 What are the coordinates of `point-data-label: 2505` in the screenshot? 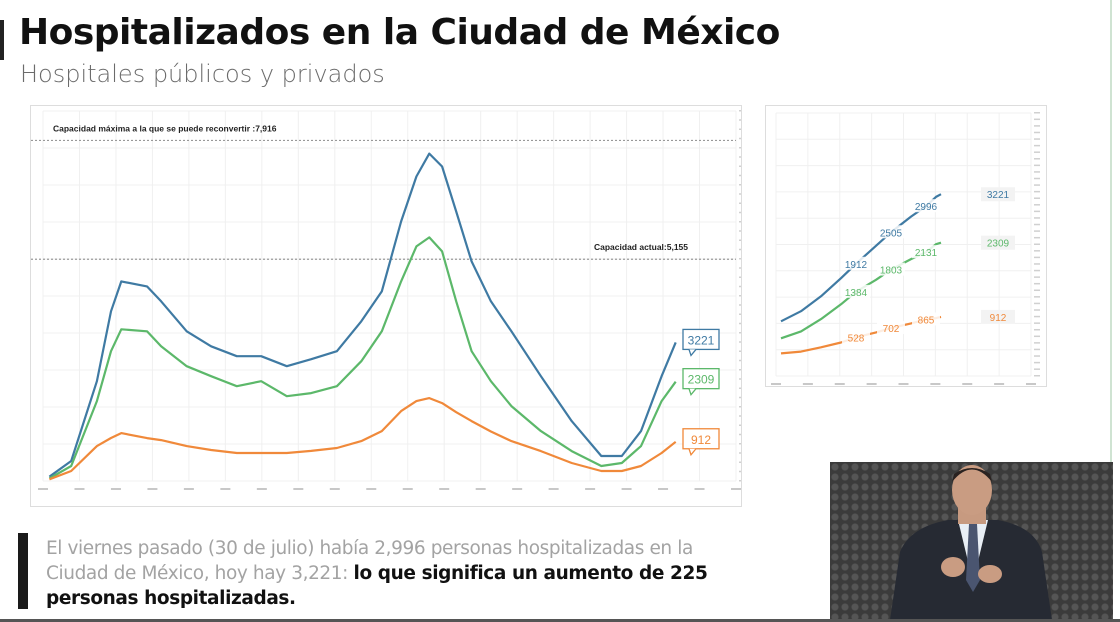 It's located at (891, 232).